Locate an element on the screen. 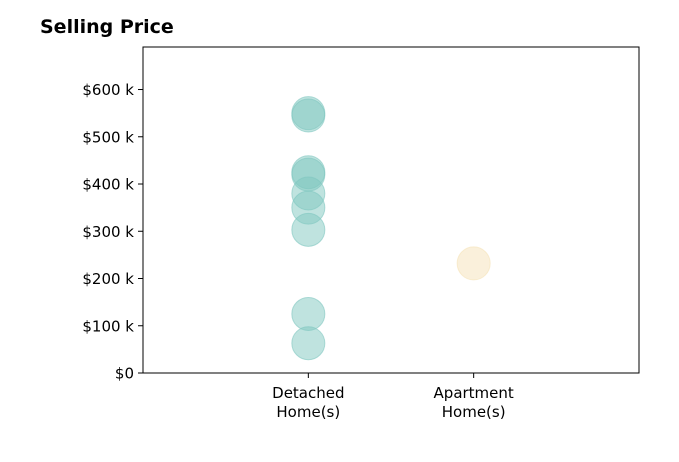  y-tick-label: $200 k is located at coordinates (108, 279).